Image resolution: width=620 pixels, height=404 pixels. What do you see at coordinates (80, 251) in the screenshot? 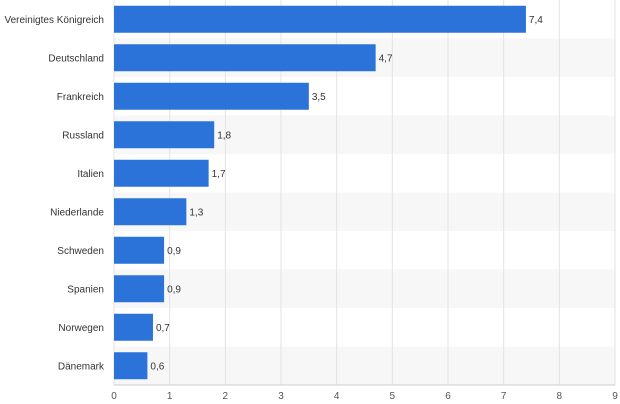
I see `category-label: Schweden` at bounding box center [80, 251].